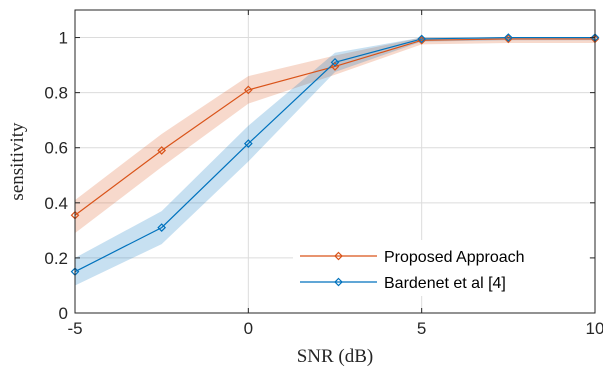 Image resolution: width=603 pixels, height=369 pixels. I want to click on x-tick-labels: -5 0 5 10, so click(335, 328).